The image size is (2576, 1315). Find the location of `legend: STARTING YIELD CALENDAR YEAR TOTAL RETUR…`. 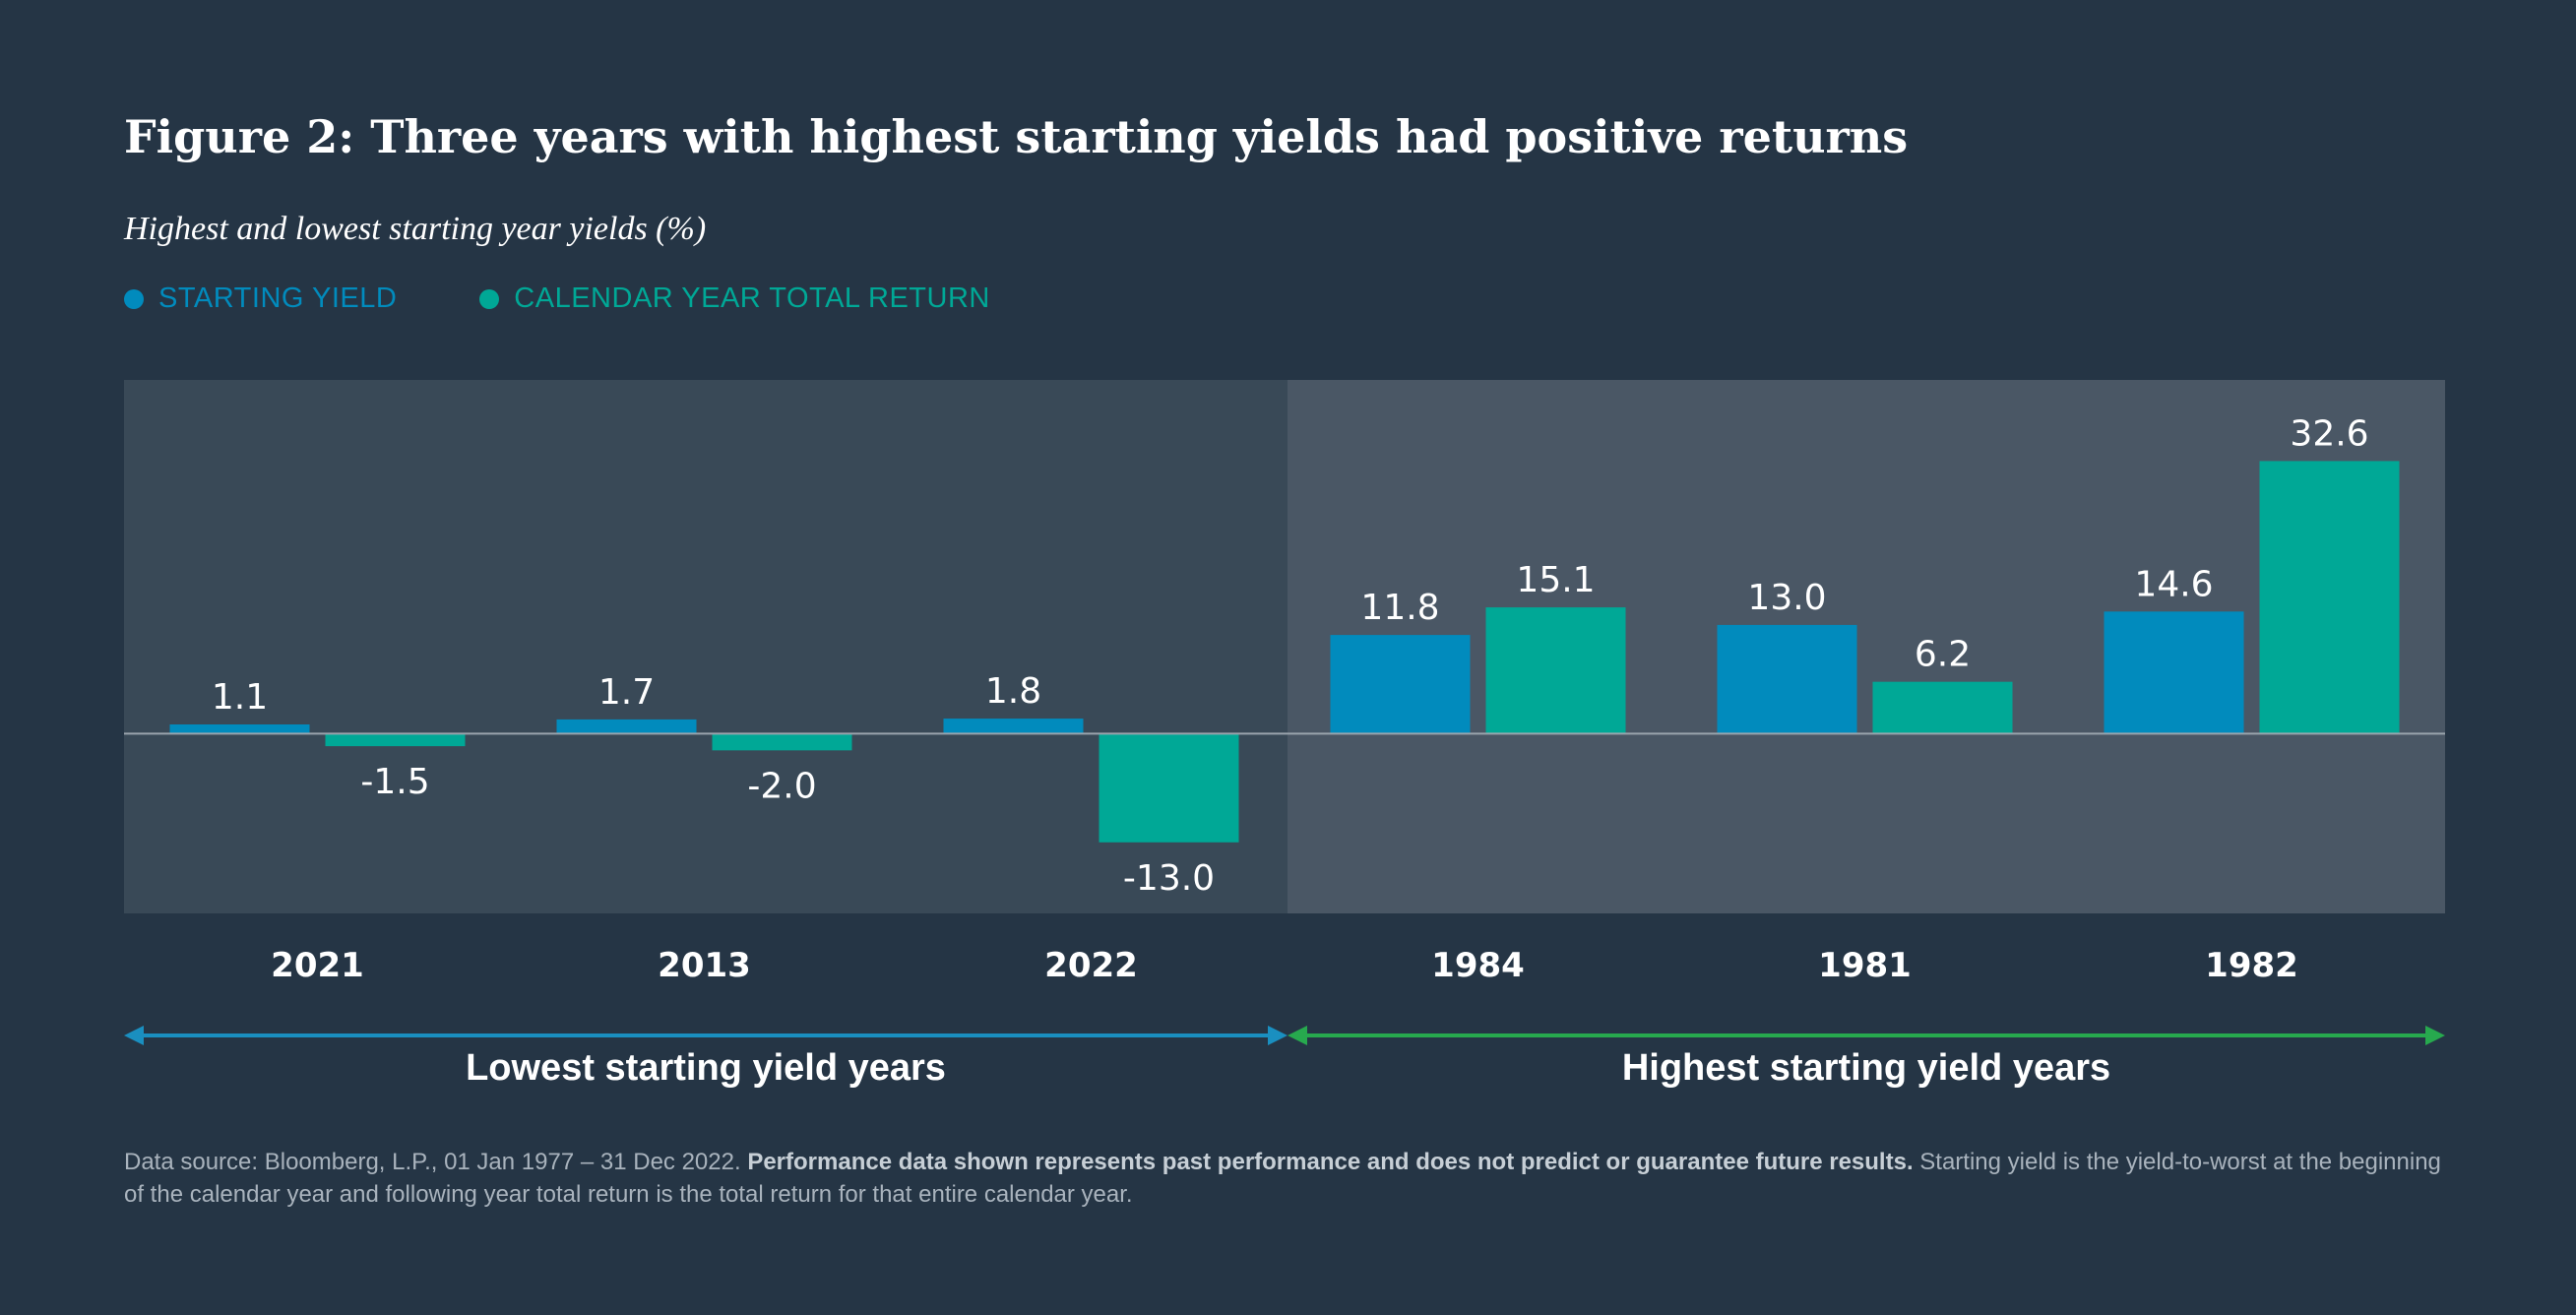

legend: STARTING YIELD CALENDAR YEAR TOTAL RETUR… is located at coordinates (598, 299).